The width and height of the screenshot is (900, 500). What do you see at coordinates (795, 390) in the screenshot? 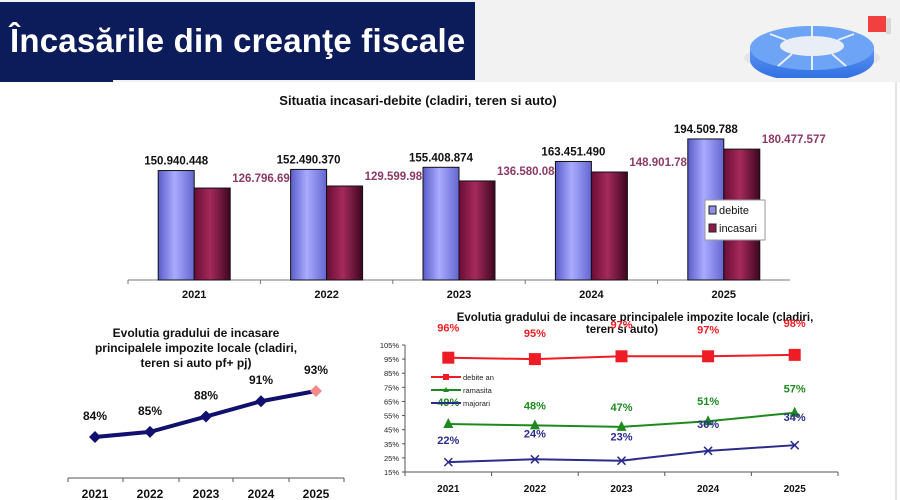
I see `impozite-data-label: 57%` at bounding box center [795, 390].